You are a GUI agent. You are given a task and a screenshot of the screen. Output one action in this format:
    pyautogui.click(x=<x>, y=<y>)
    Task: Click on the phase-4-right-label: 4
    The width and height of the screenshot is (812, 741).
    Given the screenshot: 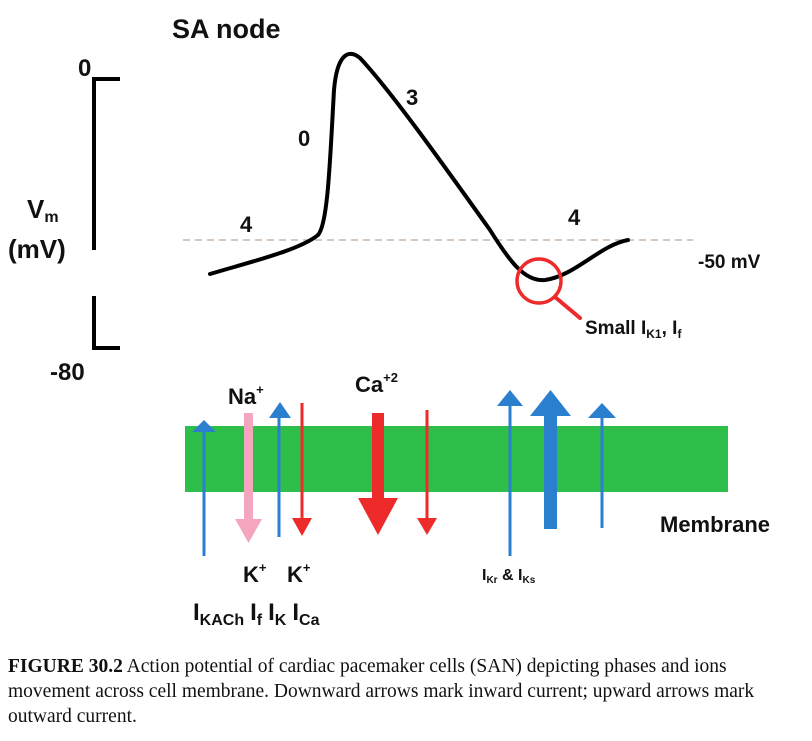 What is the action you would take?
    pyautogui.click(x=574, y=217)
    